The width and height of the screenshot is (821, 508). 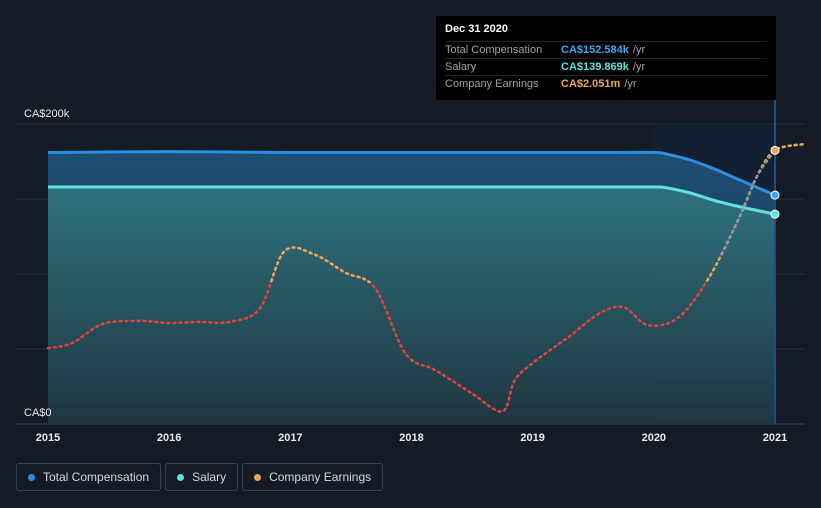 I want to click on salary-line, so click(x=411, y=200).